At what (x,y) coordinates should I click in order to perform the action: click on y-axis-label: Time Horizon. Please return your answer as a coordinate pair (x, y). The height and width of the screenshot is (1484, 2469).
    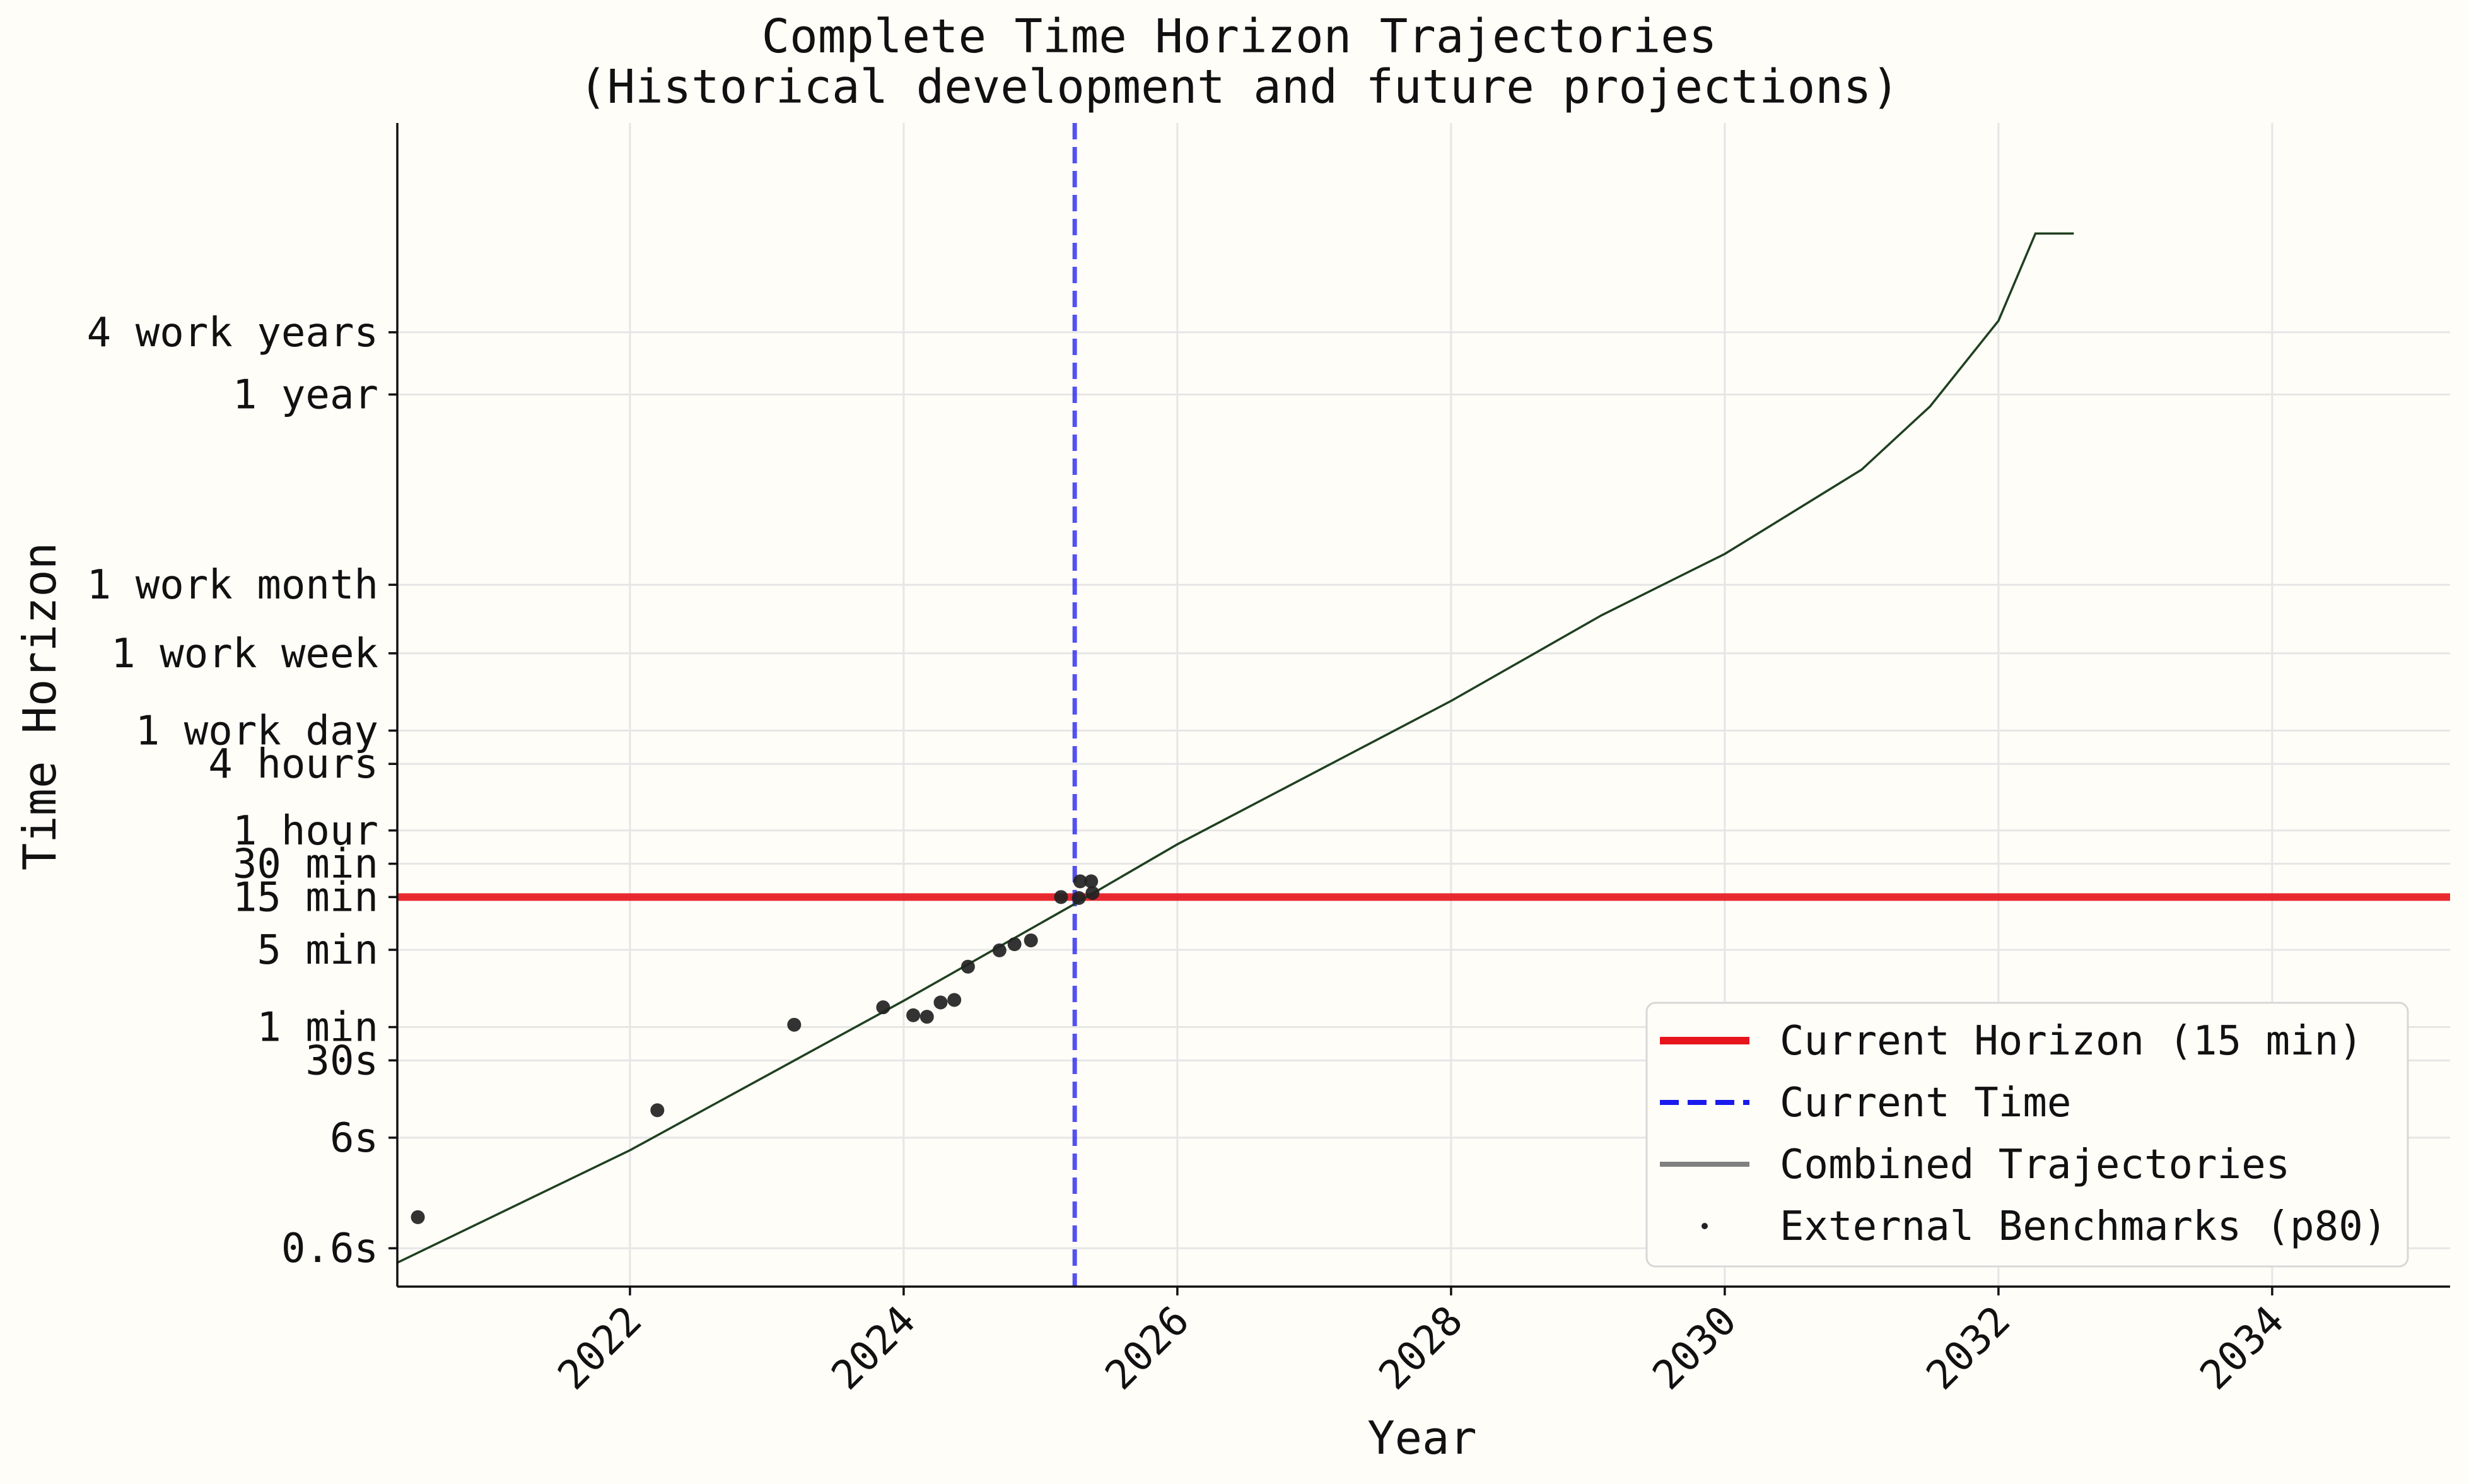
    Looking at the image, I should click on (39, 706).